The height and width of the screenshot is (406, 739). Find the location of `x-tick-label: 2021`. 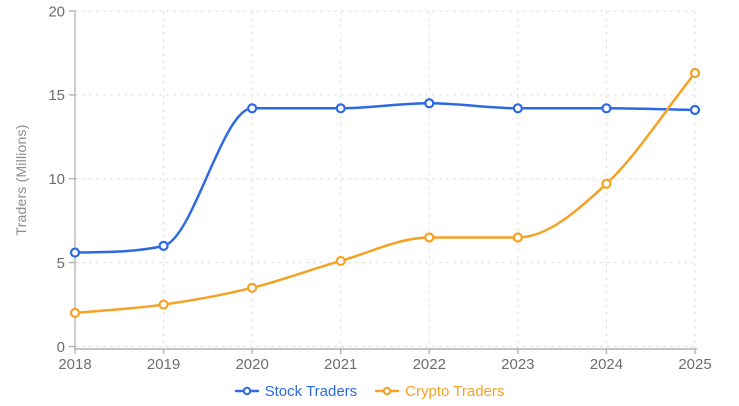

x-tick-label: 2021 is located at coordinates (340, 364).